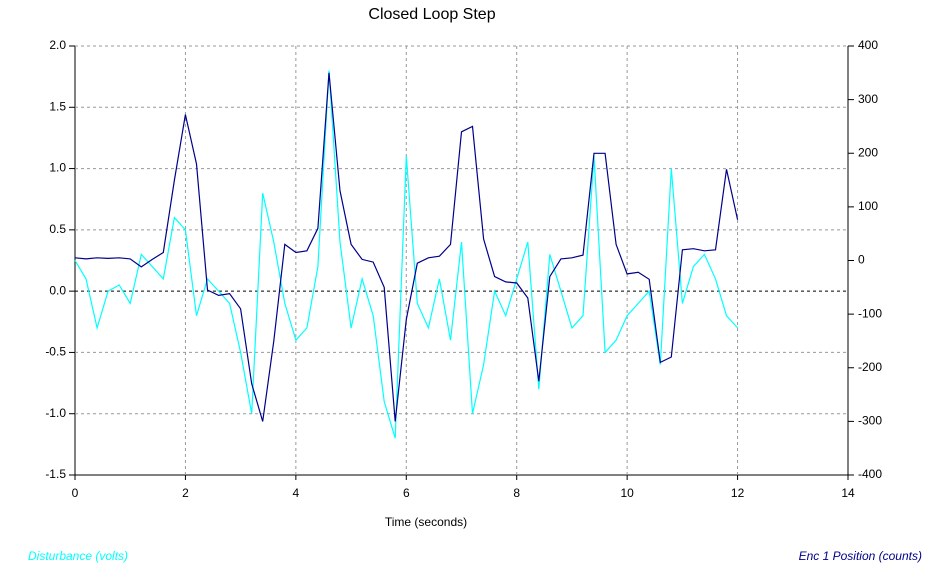 This screenshot has height=573, width=934. What do you see at coordinates (868, 152) in the screenshot?
I see `y2-tick-label: 200` at bounding box center [868, 152].